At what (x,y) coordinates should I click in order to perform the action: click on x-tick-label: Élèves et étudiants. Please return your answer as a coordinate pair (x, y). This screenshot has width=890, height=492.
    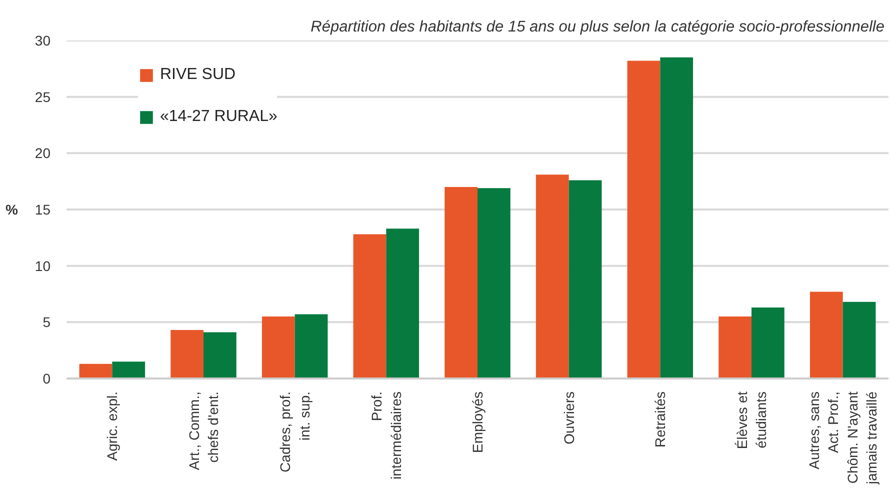
    Looking at the image, I should click on (752, 420).